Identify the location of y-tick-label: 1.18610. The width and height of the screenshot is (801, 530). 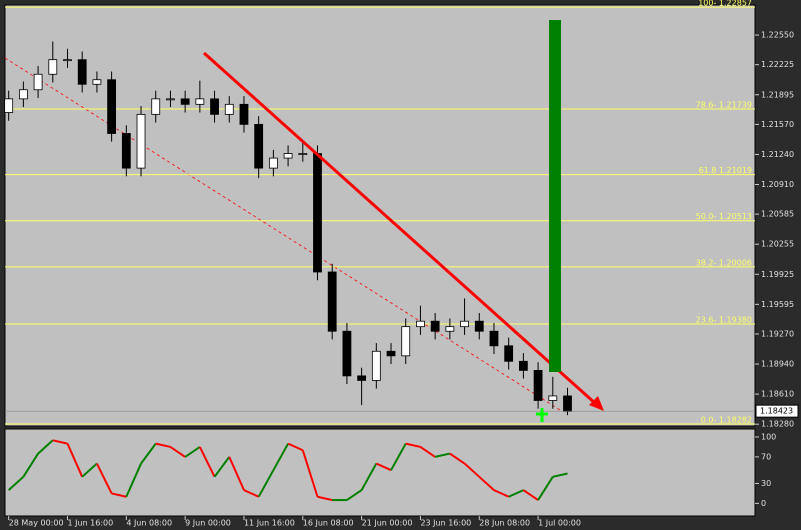
(777, 394).